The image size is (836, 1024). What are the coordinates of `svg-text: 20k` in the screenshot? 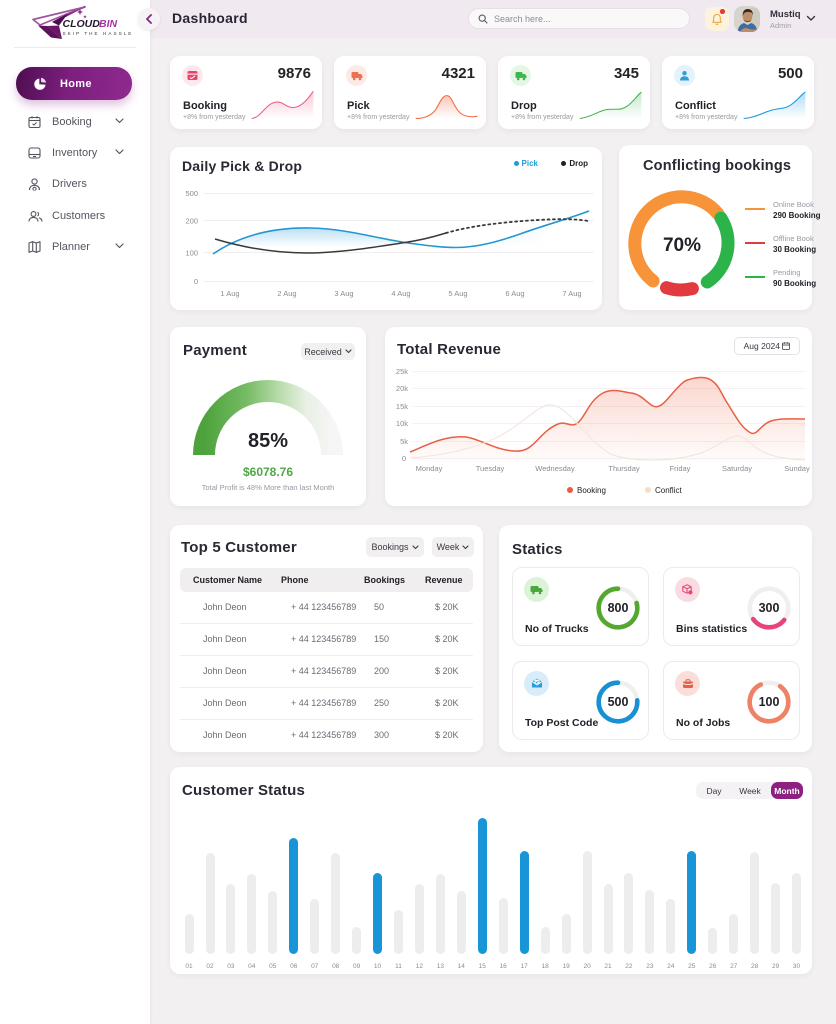 It's located at (402, 388).